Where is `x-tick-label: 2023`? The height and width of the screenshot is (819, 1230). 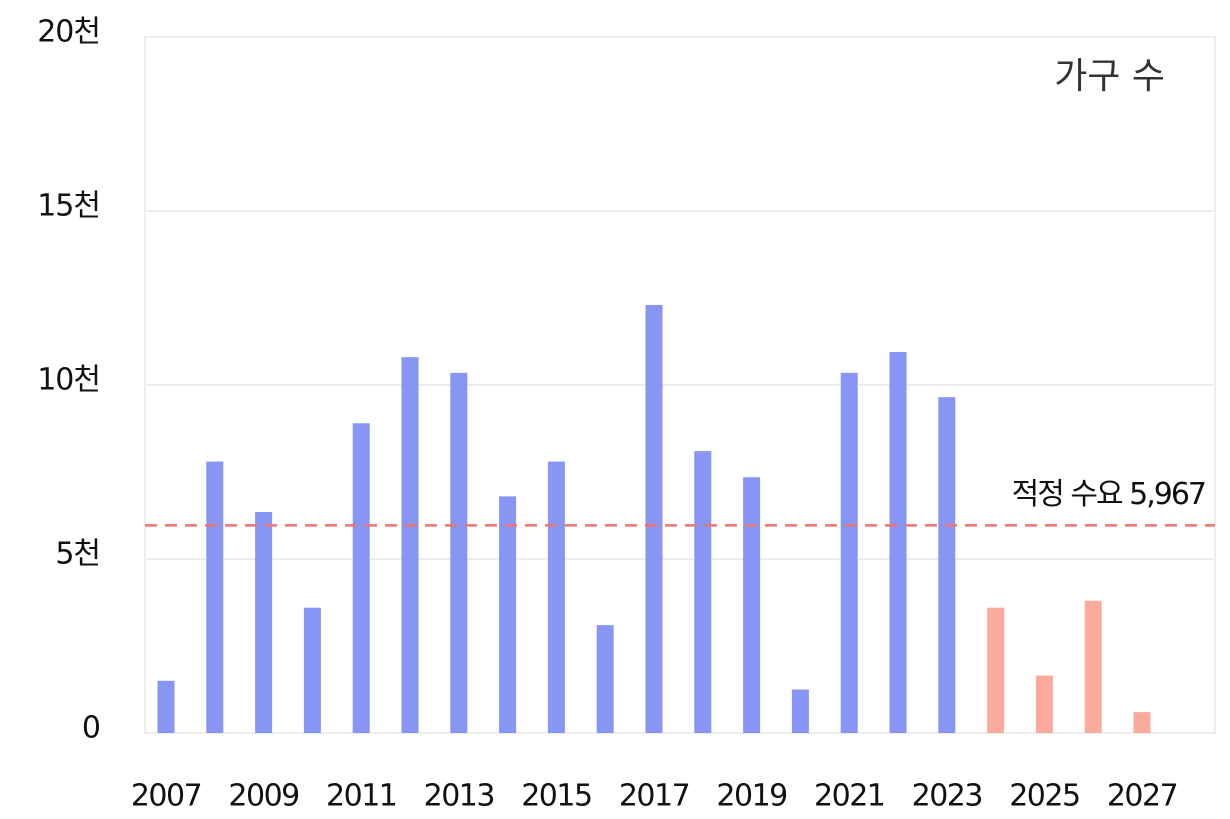
x-tick-label: 2023 is located at coordinates (947, 796).